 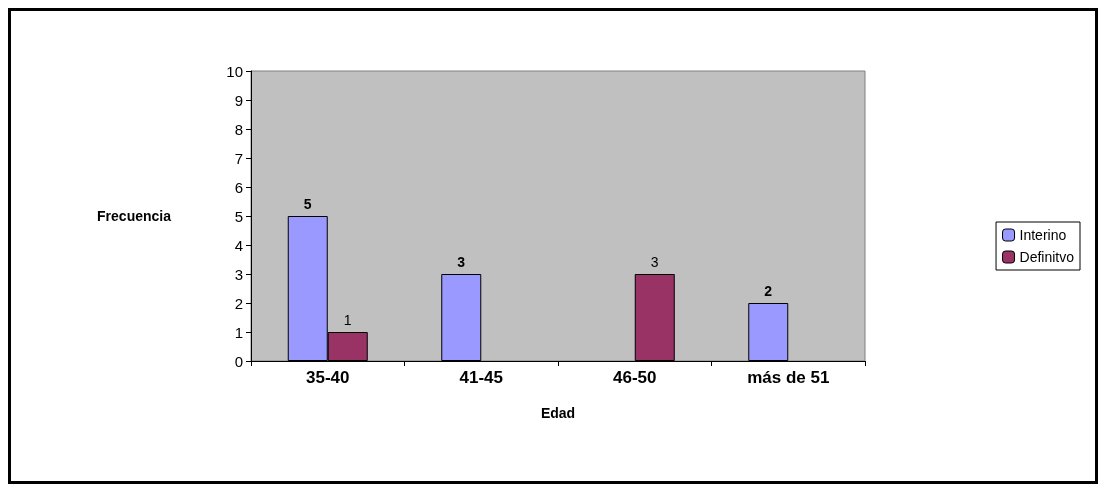 What do you see at coordinates (328, 377) in the screenshot?
I see `x-tick-label: 35-40` at bounding box center [328, 377].